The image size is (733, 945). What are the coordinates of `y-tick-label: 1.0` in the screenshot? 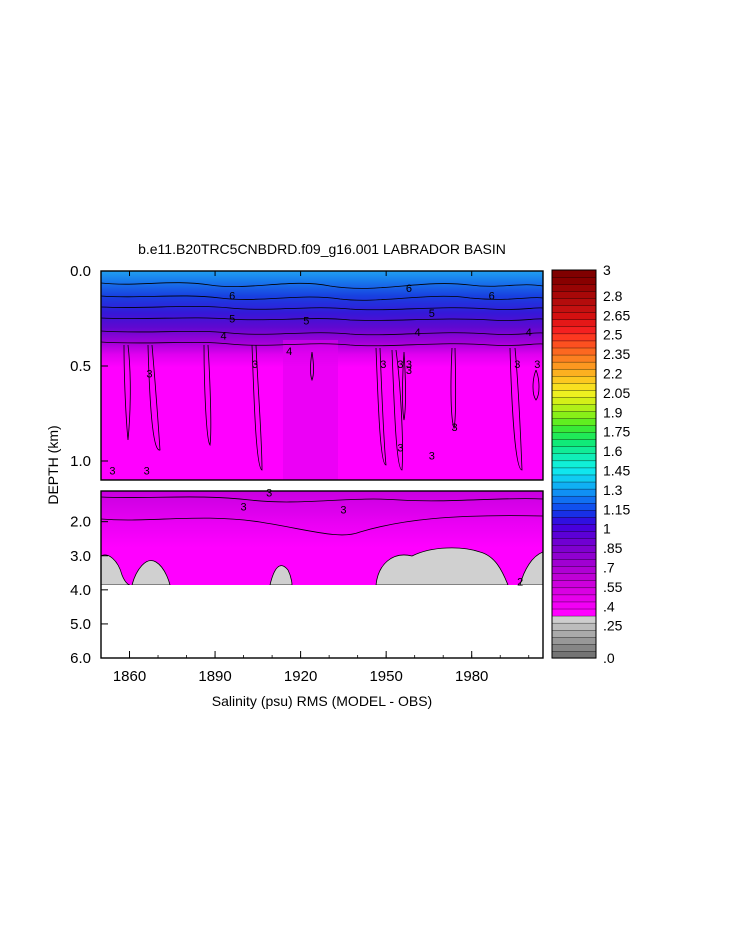 It's located at (80, 461).